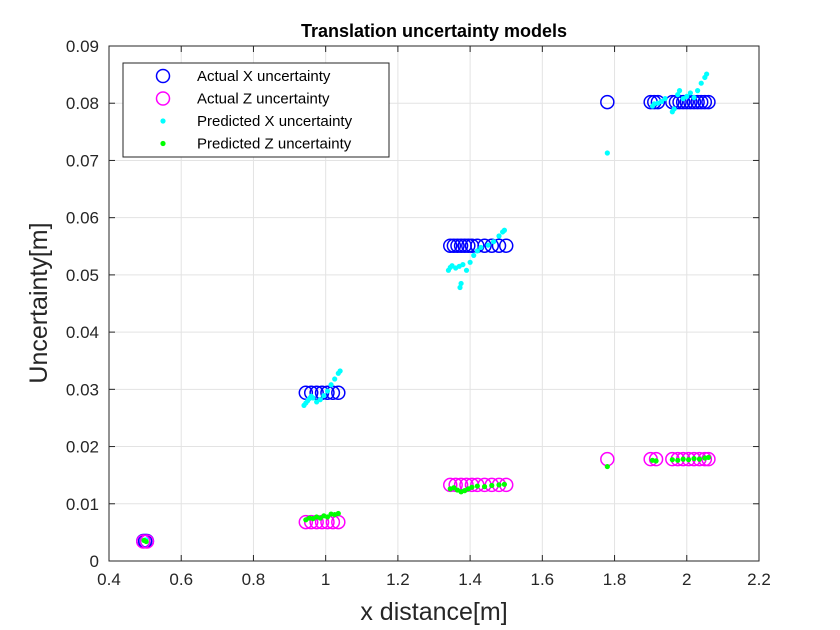 This screenshot has width=840, height=630. Describe the element at coordinates (82, 332) in the screenshot. I see `y-tick-label: 0.04` at that location.